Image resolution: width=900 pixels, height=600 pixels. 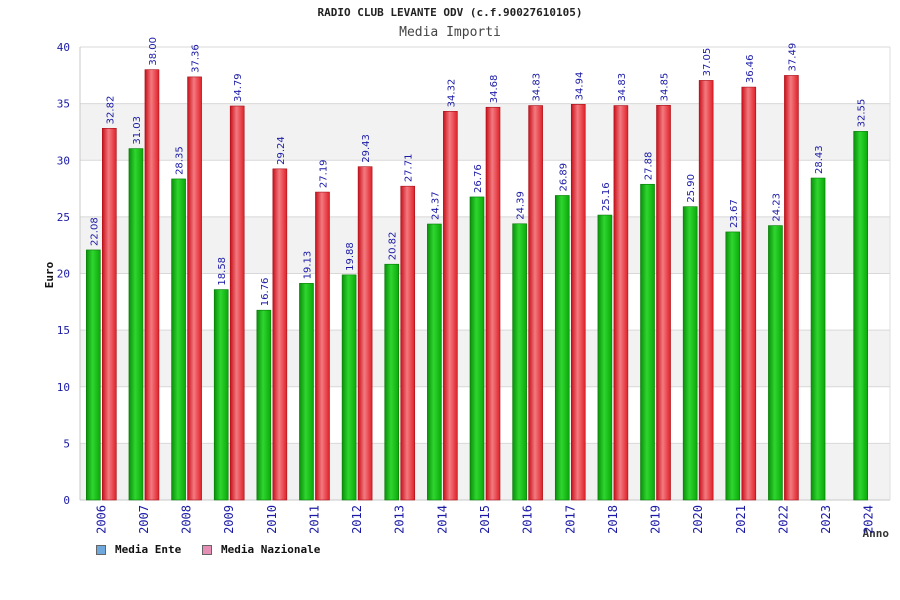 I want to click on chart-title: RADIO CLUB LEVANTE ODV (c.f.90027610105), so click(x=450, y=12).